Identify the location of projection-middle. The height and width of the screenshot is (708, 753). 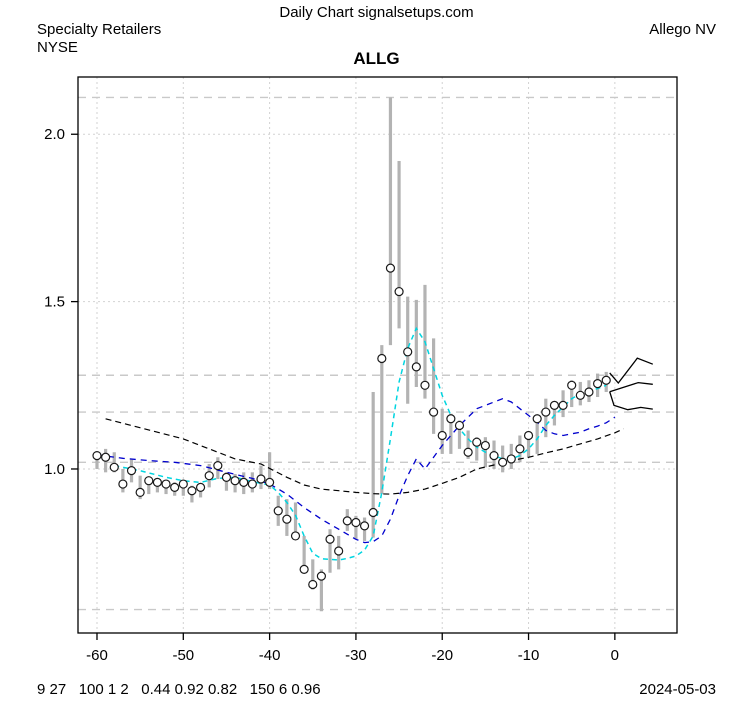
(631, 387).